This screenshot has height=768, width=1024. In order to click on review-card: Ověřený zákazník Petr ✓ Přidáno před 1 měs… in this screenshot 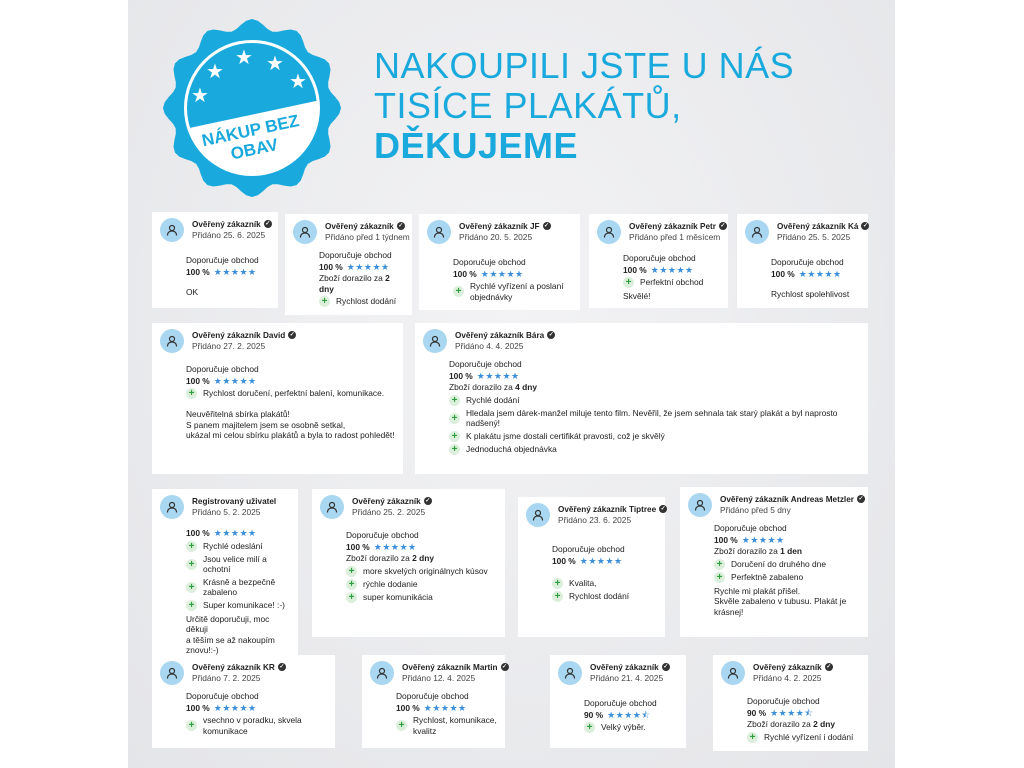, I will do `click(658, 261)`.